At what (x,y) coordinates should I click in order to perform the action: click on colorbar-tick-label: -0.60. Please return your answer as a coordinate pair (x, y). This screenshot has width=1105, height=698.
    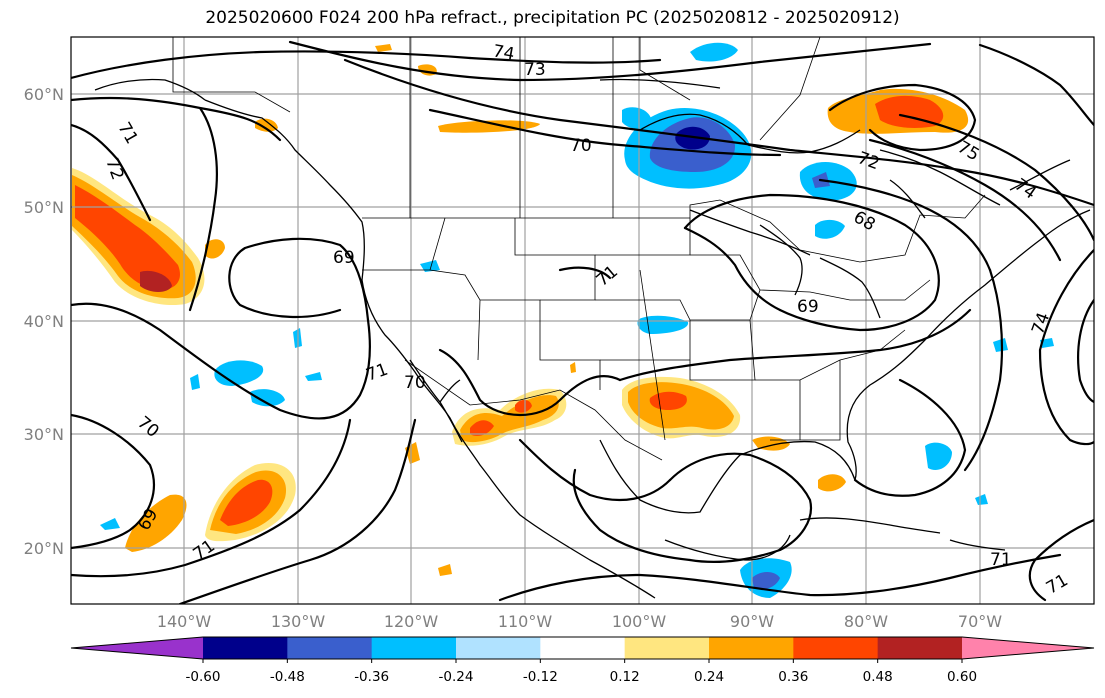
    Looking at the image, I should click on (203, 677).